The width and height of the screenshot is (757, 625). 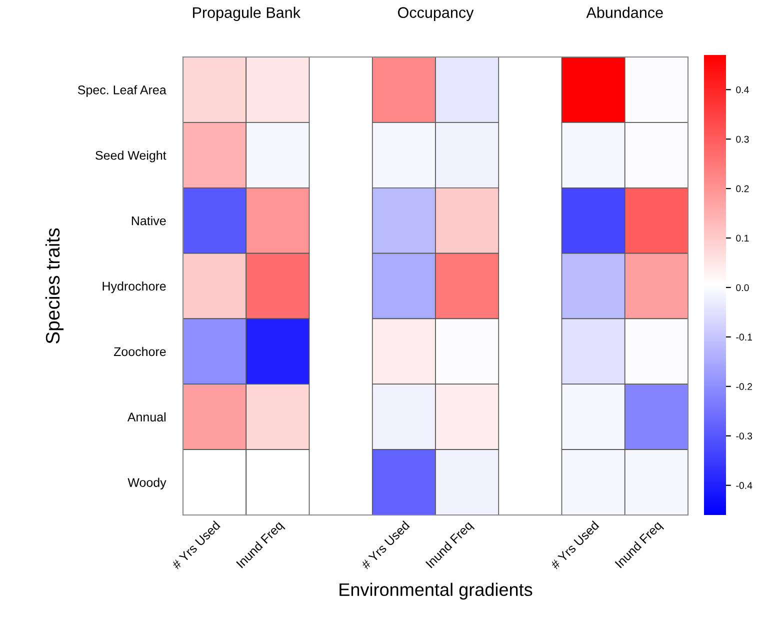 What do you see at coordinates (742, 139) in the screenshot?
I see `color-bar-label: 0.3` at bounding box center [742, 139].